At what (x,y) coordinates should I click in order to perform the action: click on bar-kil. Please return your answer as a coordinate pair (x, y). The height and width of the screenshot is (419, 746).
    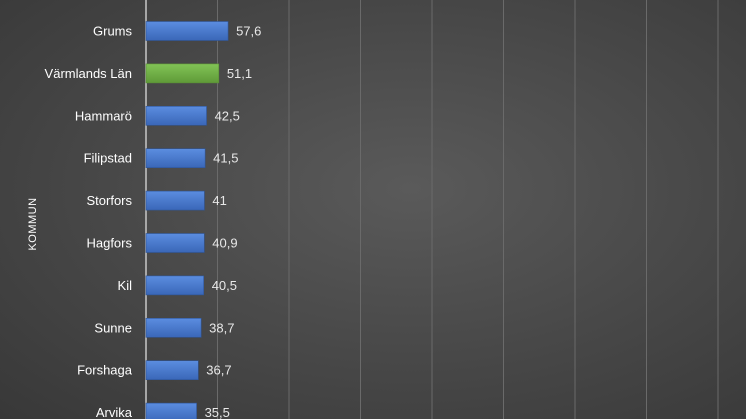
    Looking at the image, I should click on (175, 285).